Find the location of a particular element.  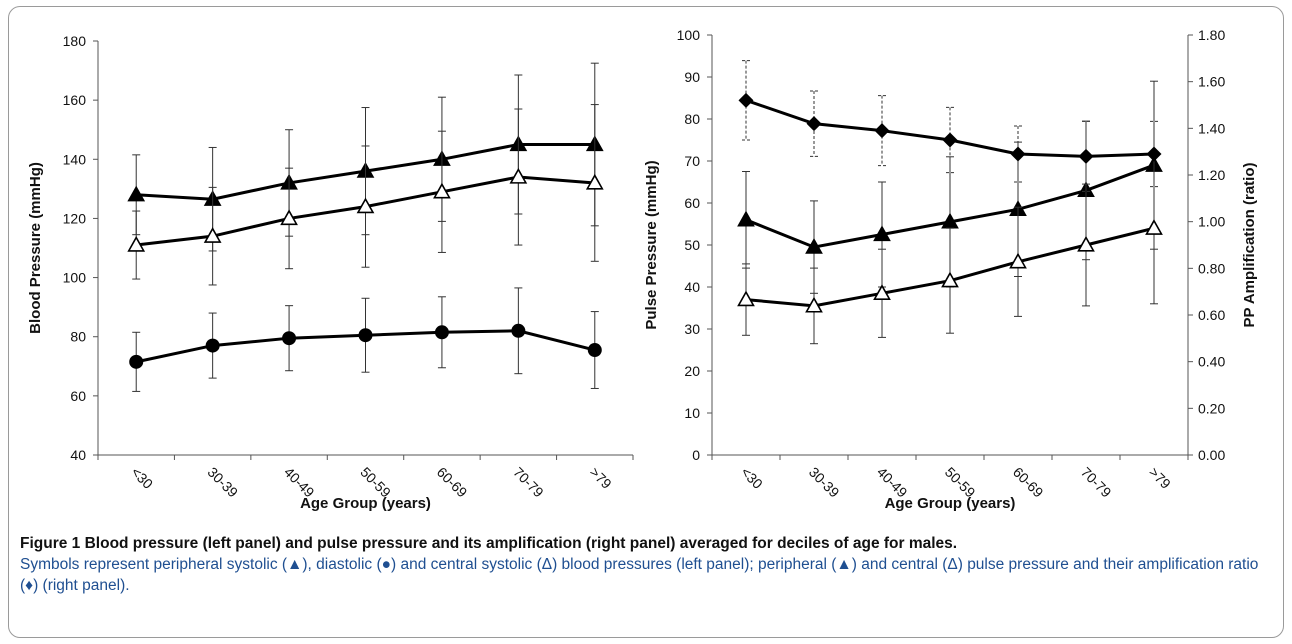

right-panel-y-right-tick-label: 0.60 is located at coordinates (1211, 315).